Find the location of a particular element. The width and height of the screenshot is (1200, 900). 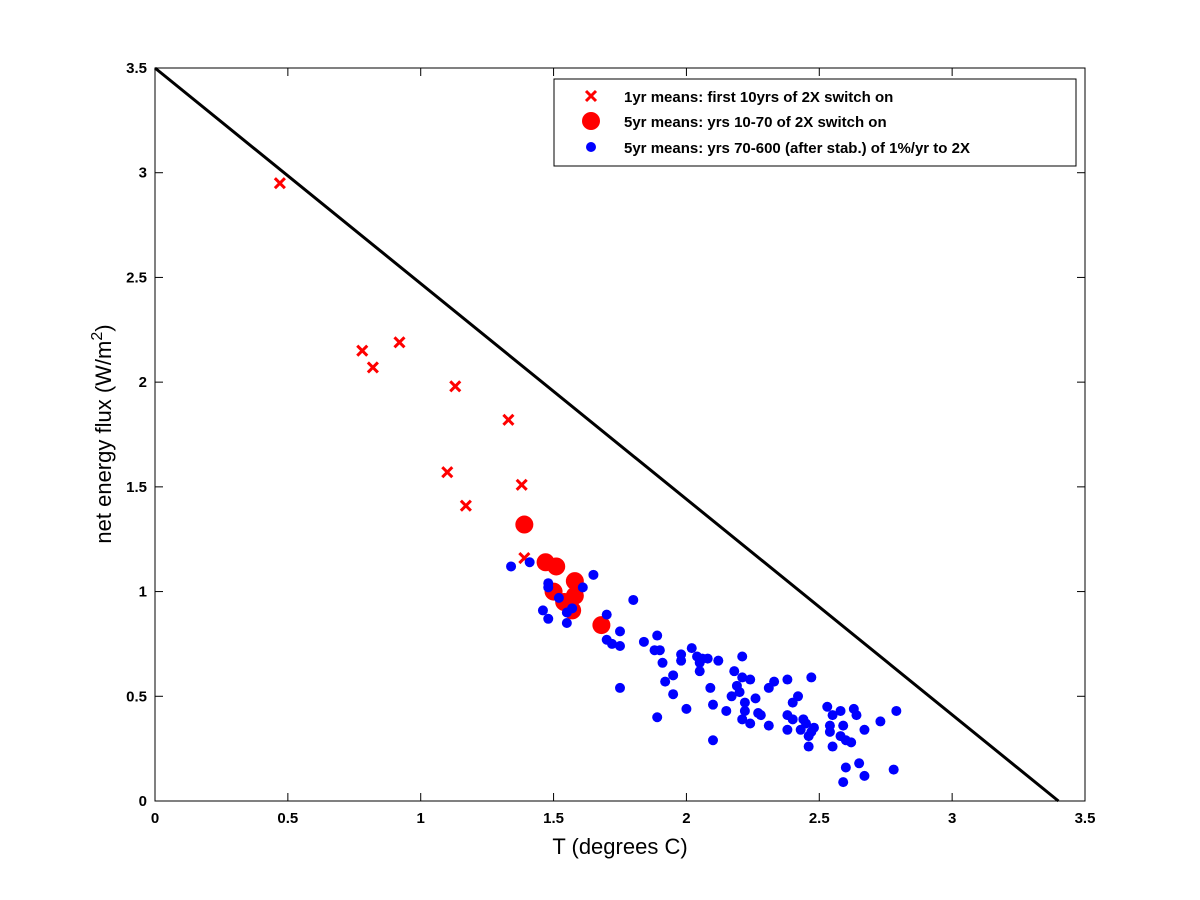

x-axis-label: T (degrees C) is located at coordinates (619, 846).